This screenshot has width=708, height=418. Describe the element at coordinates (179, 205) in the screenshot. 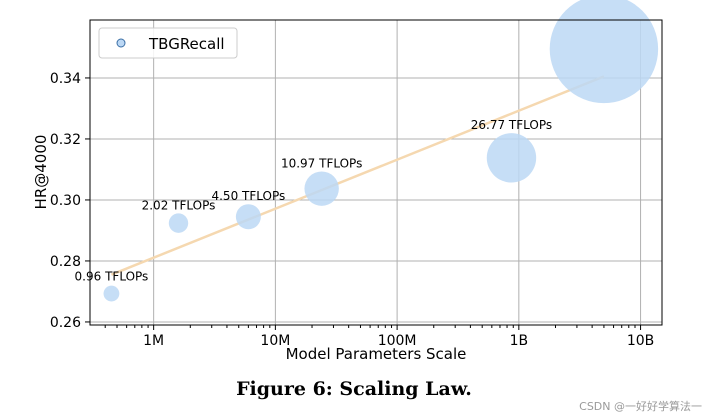

I see `data-point-label: 2.02 TFLOPs` at that location.